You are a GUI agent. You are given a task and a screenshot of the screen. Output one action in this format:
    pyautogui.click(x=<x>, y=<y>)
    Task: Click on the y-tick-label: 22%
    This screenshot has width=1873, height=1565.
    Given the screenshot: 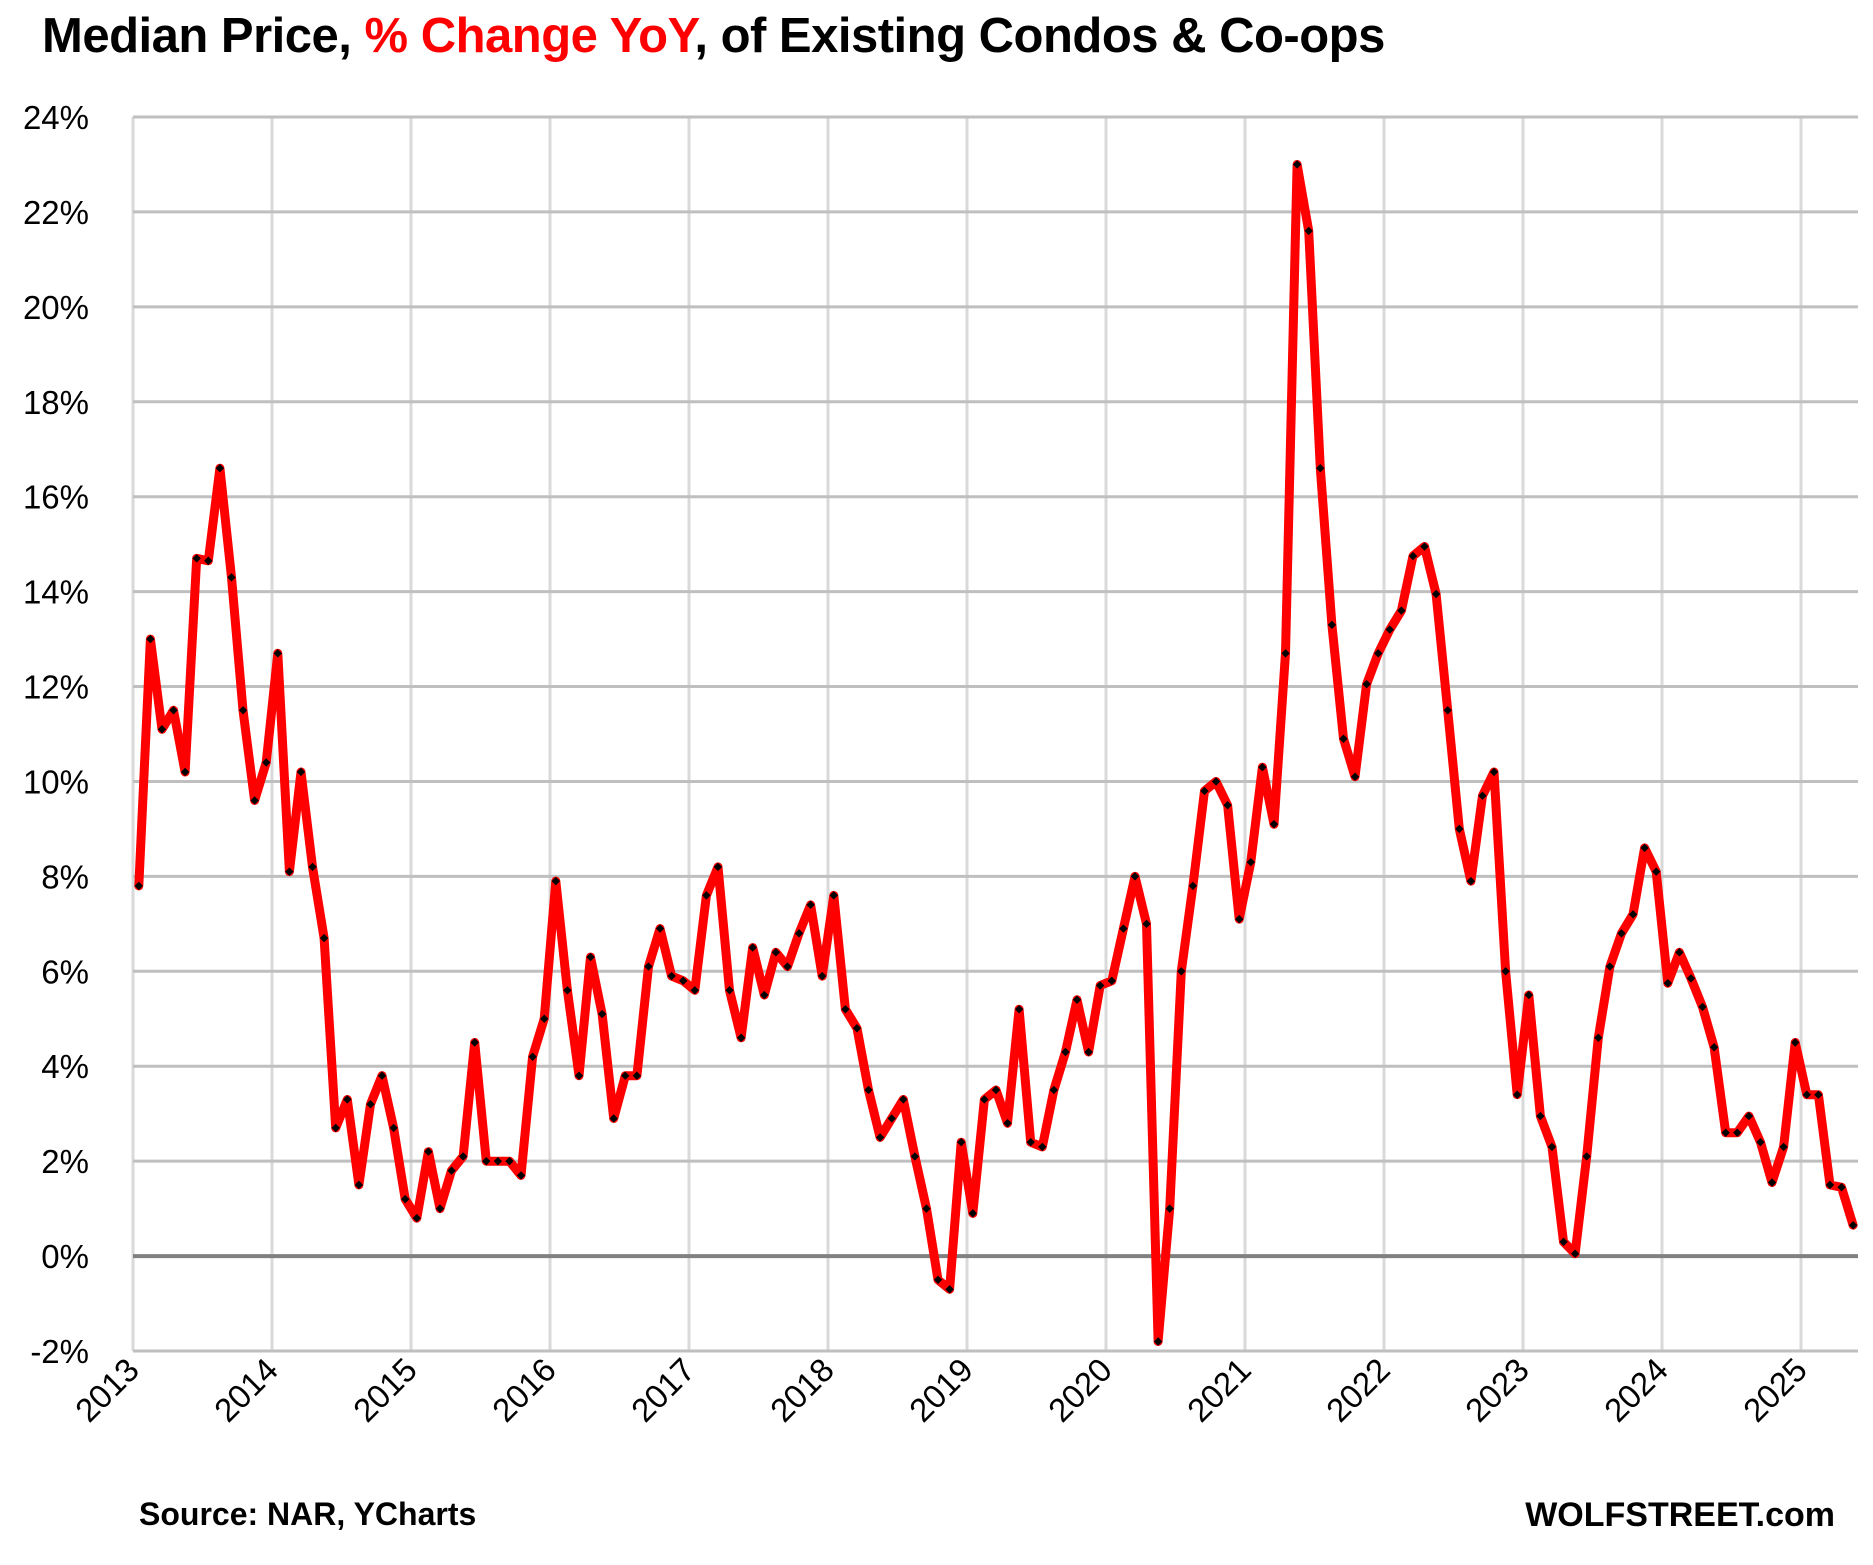 What is the action you would take?
    pyautogui.click(x=56, y=212)
    